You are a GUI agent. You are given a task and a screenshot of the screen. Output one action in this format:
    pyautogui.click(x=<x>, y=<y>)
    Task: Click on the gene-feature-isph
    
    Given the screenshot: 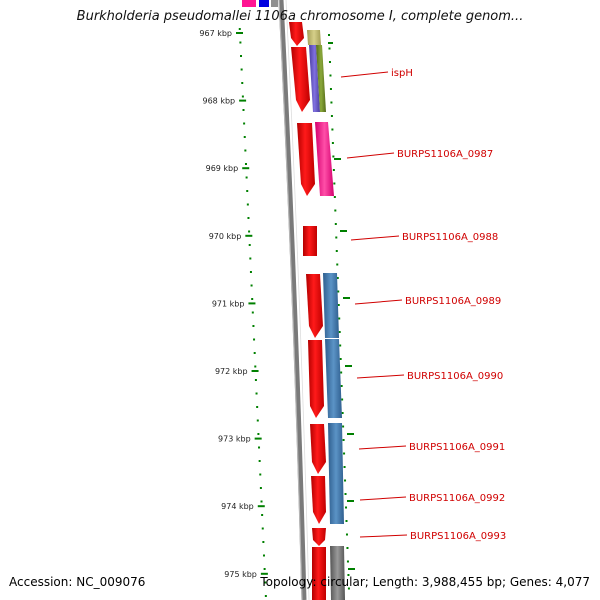 What is the action you would take?
    pyautogui.click(x=300, y=79)
    